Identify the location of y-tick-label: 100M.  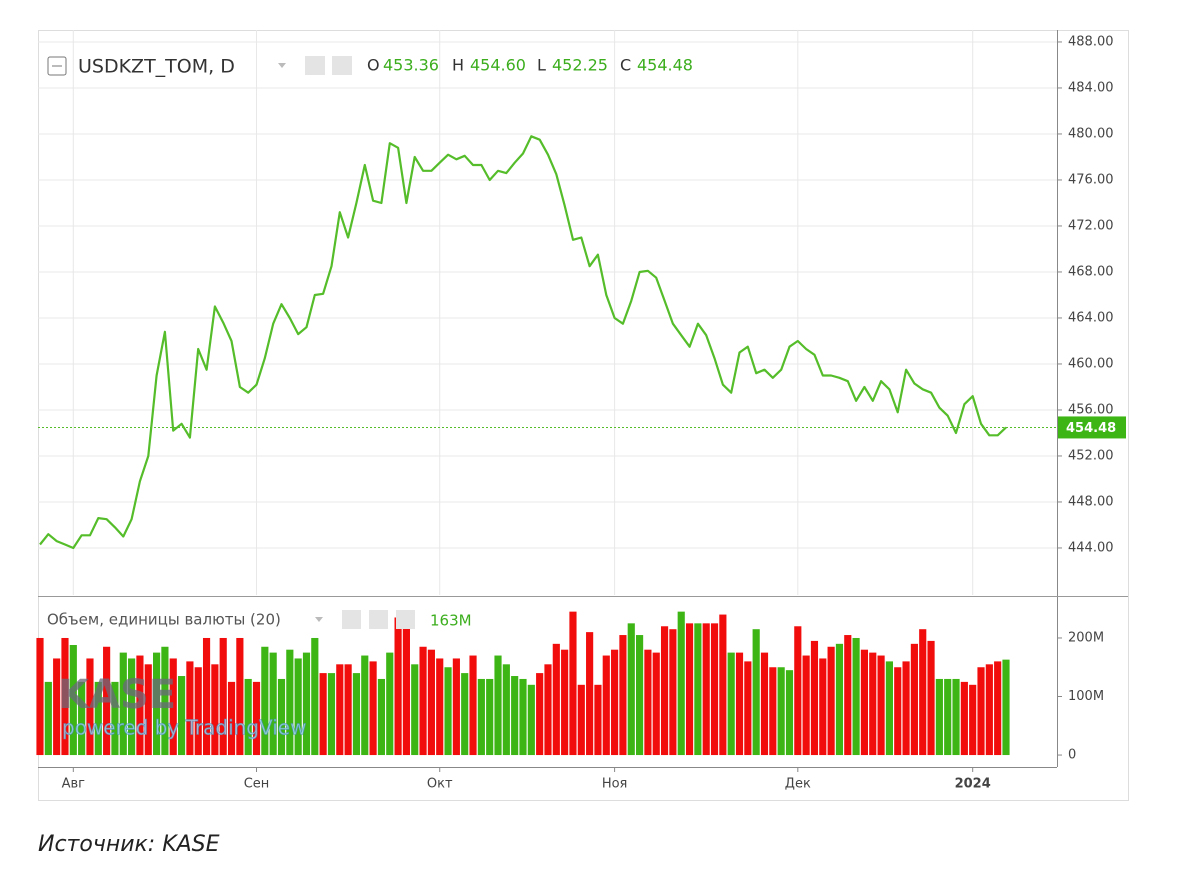
(1086, 696).